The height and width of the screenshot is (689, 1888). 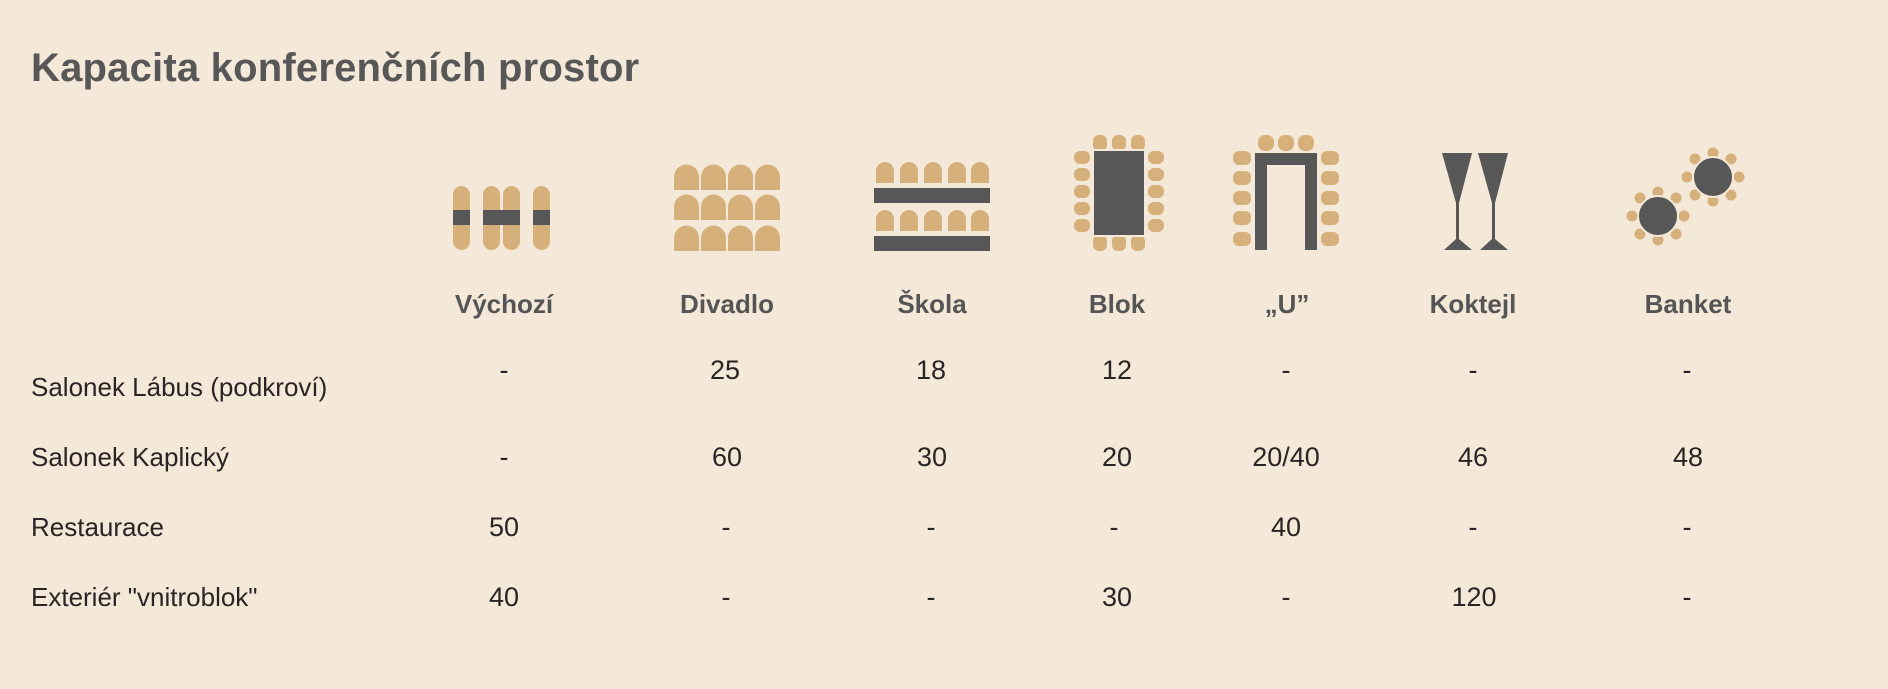 I want to click on table-cell: 25, so click(x=725, y=370).